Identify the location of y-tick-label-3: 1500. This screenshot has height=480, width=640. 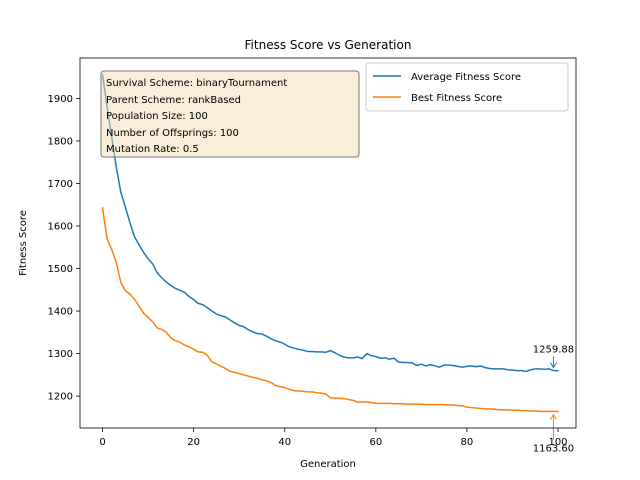
(60, 269).